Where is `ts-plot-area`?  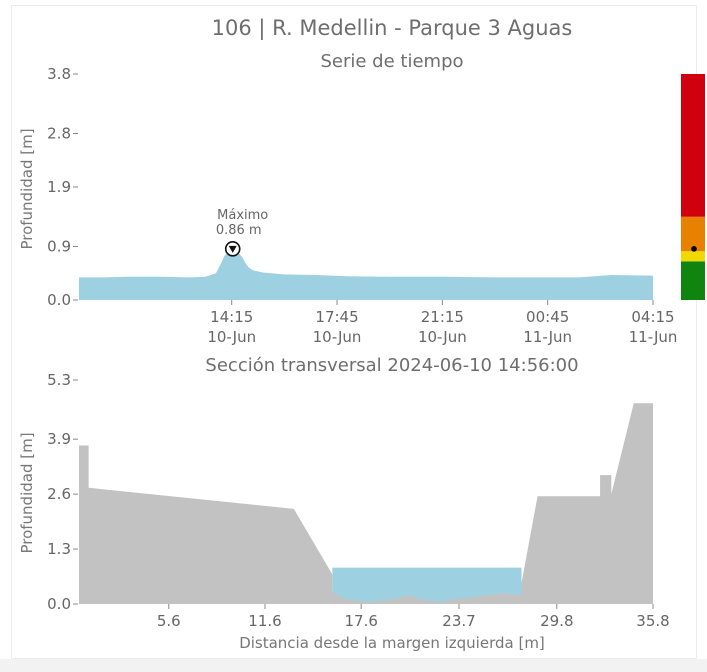
ts-plot-area is located at coordinates (366, 276).